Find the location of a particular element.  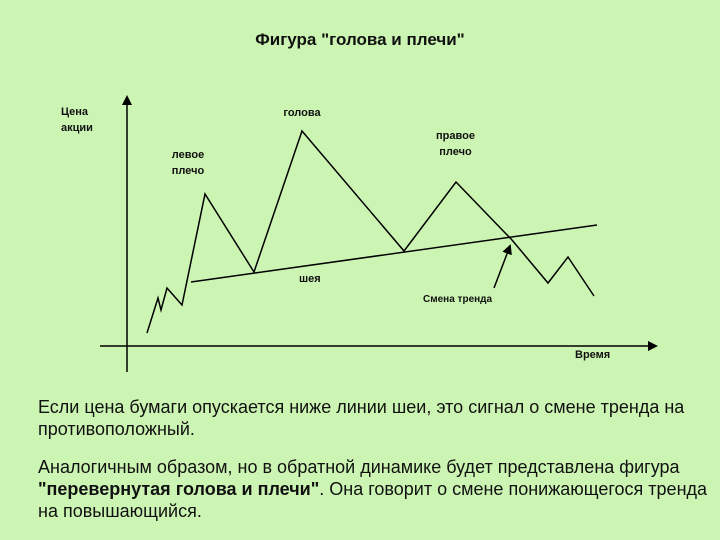

y-axis-label: Цена акции is located at coordinates (77, 120).